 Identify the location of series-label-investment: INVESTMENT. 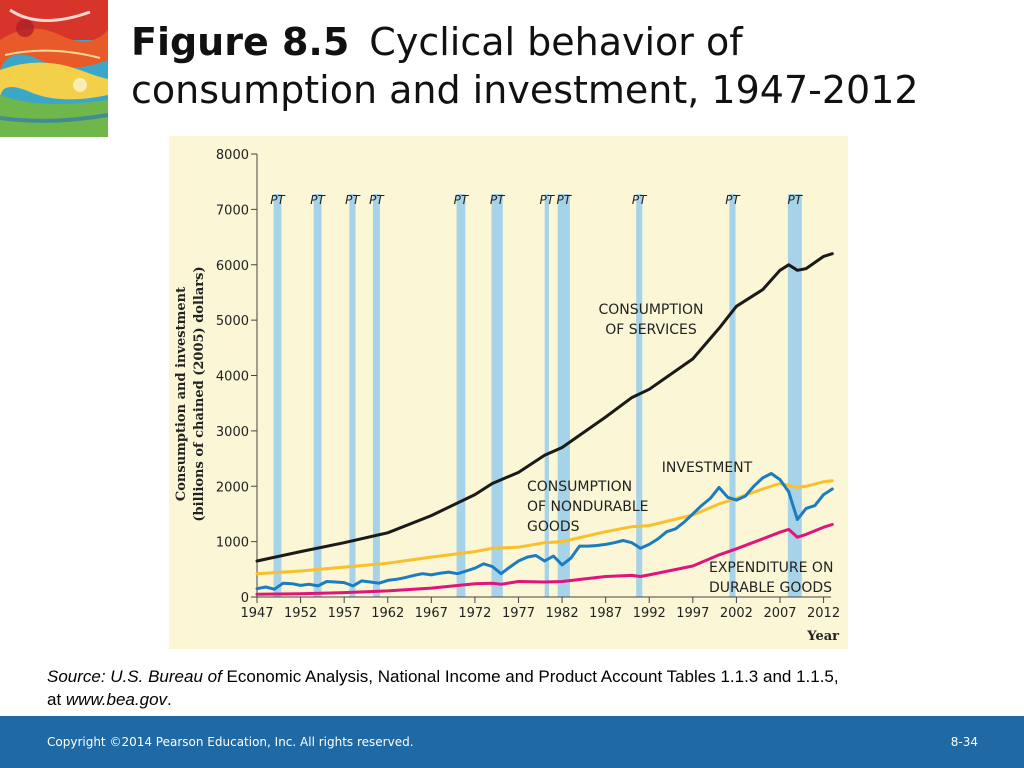
(707, 468).